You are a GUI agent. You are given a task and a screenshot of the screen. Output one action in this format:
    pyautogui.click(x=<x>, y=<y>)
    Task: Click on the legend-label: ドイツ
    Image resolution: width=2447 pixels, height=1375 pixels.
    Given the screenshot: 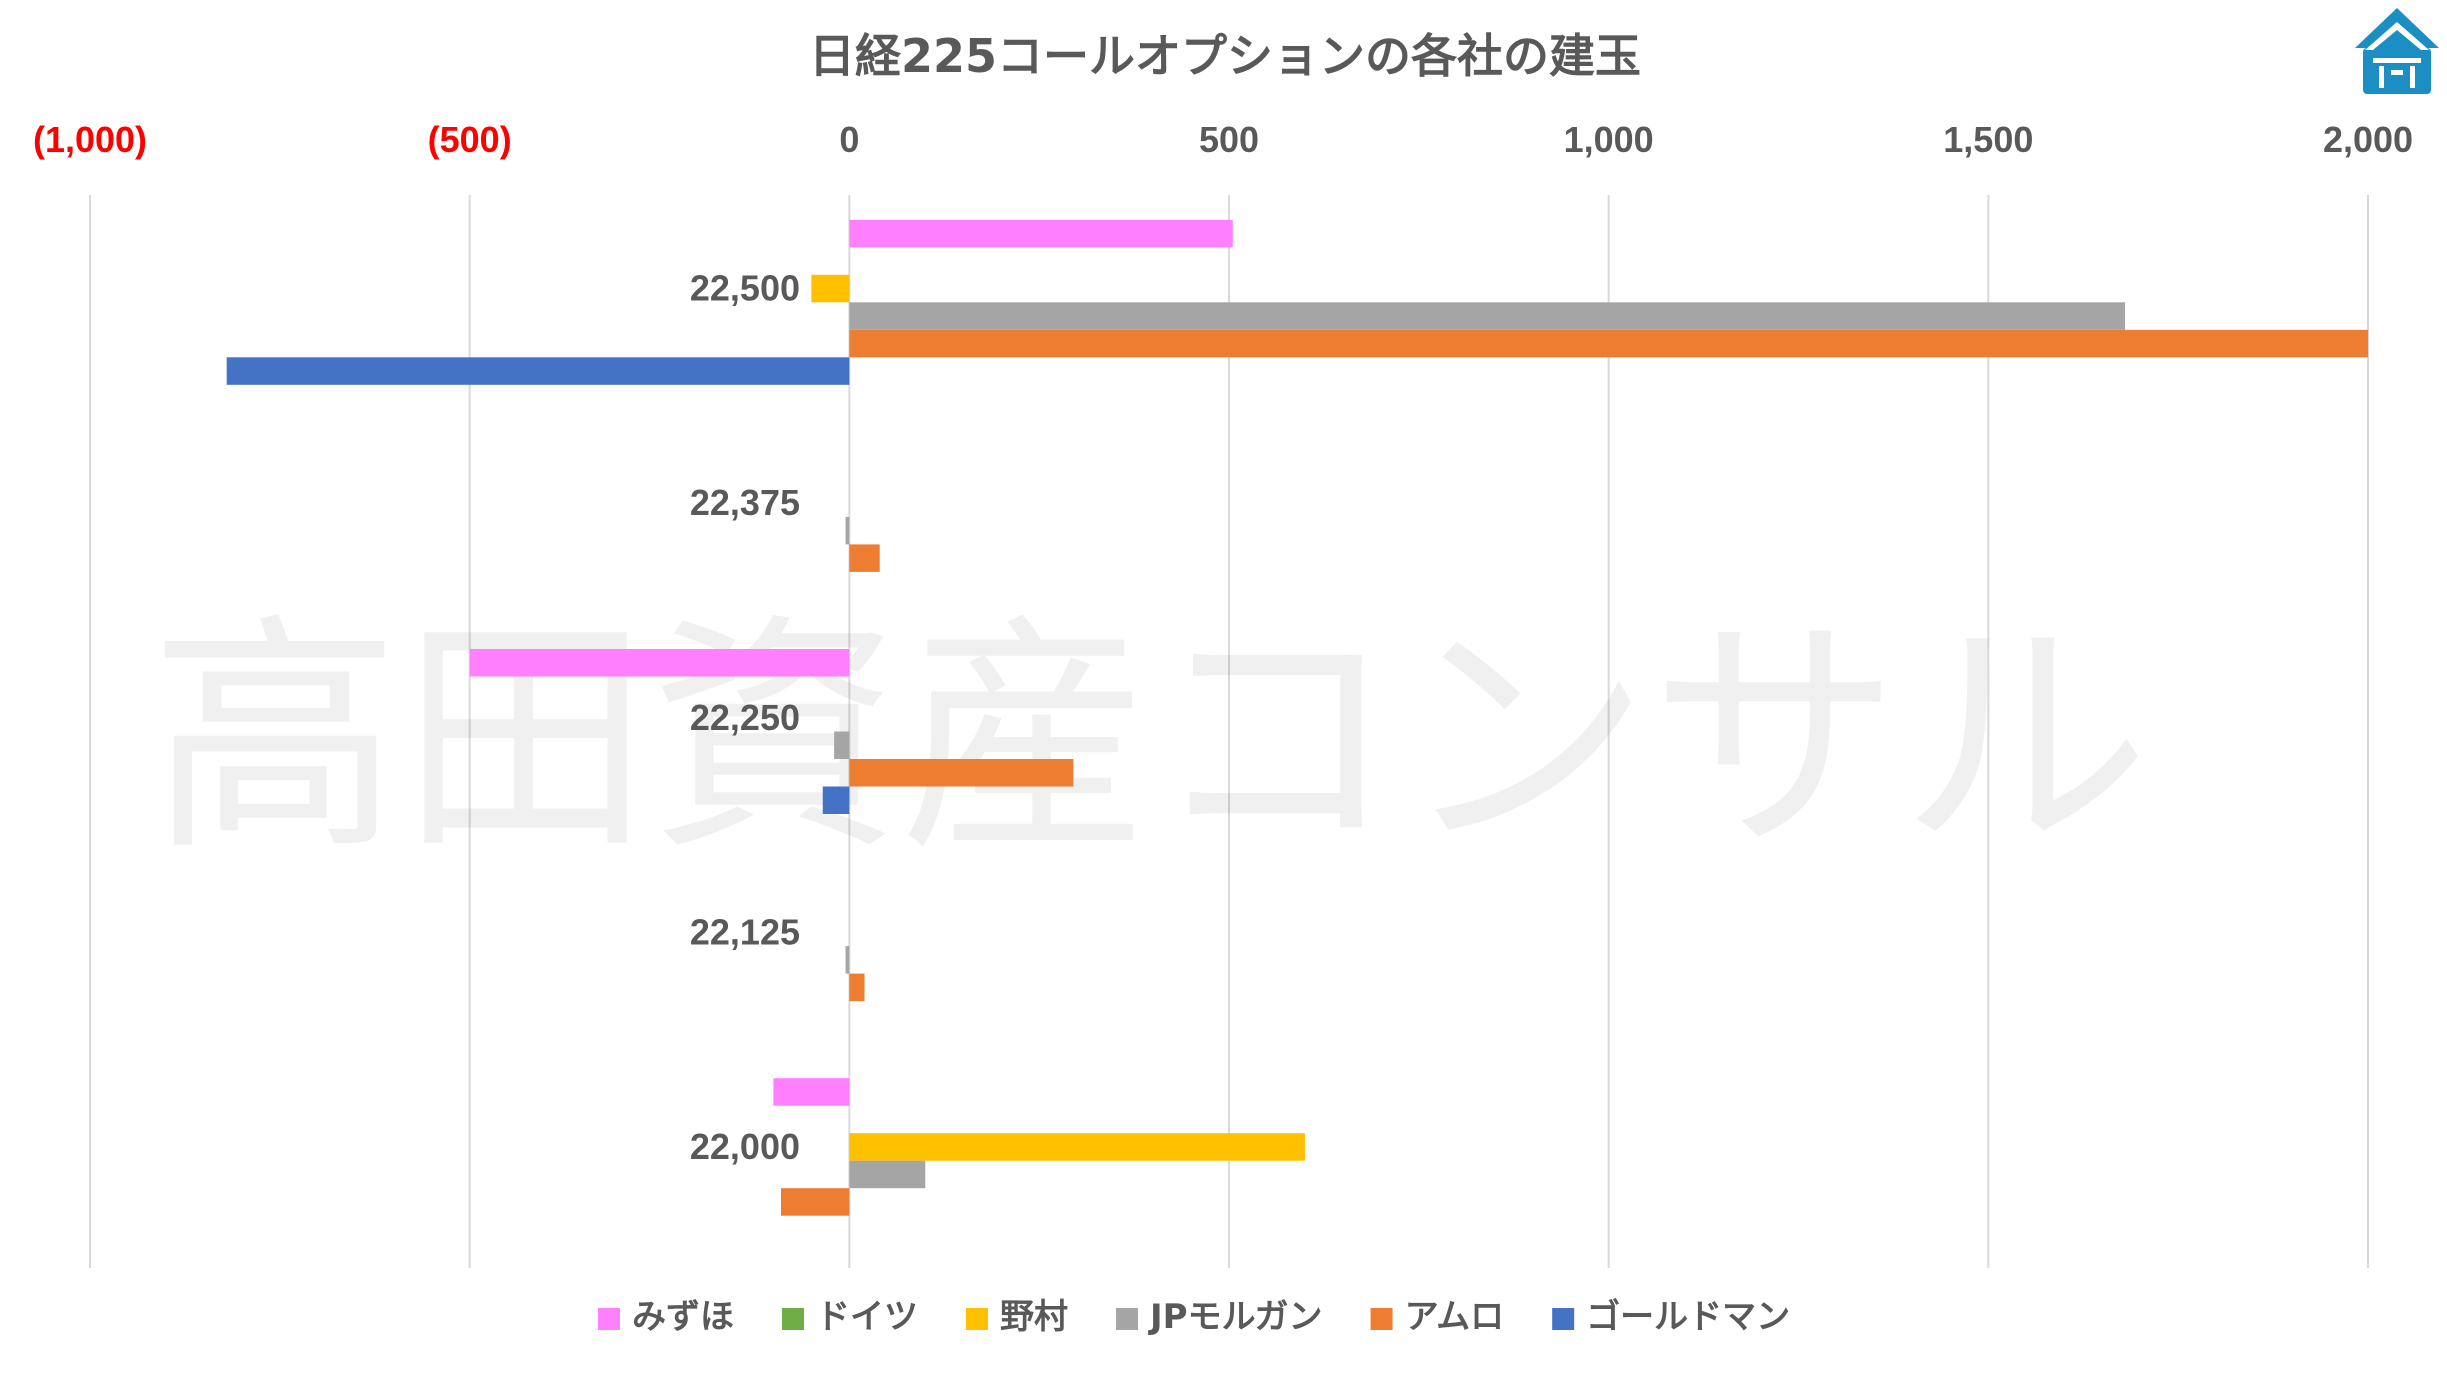 What is the action you would take?
    pyautogui.click(x=867, y=1317)
    